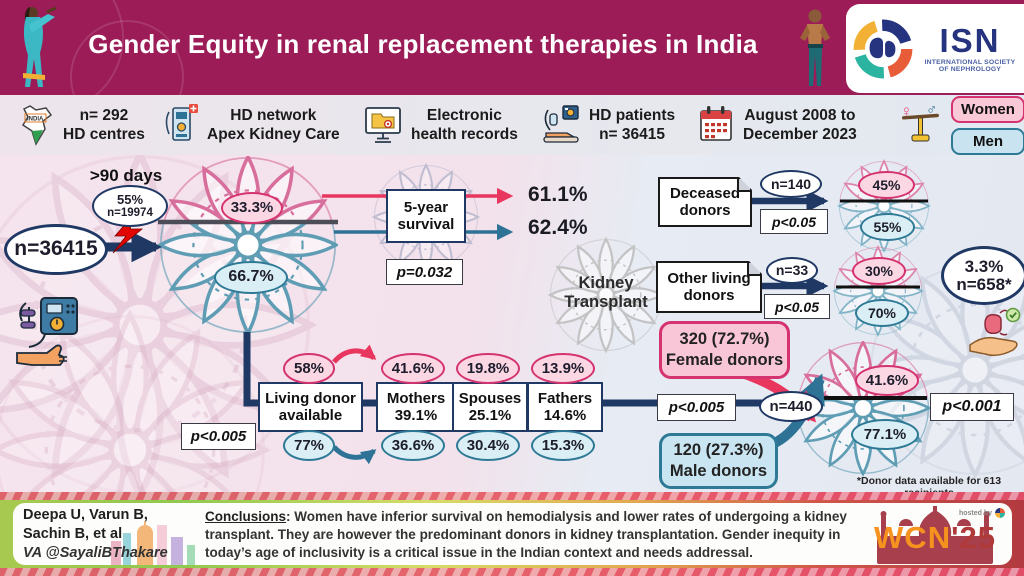 This screenshot has height=576, width=1024. What do you see at coordinates (273, 115) in the screenshot?
I see `fact-line: HD network` at bounding box center [273, 115].